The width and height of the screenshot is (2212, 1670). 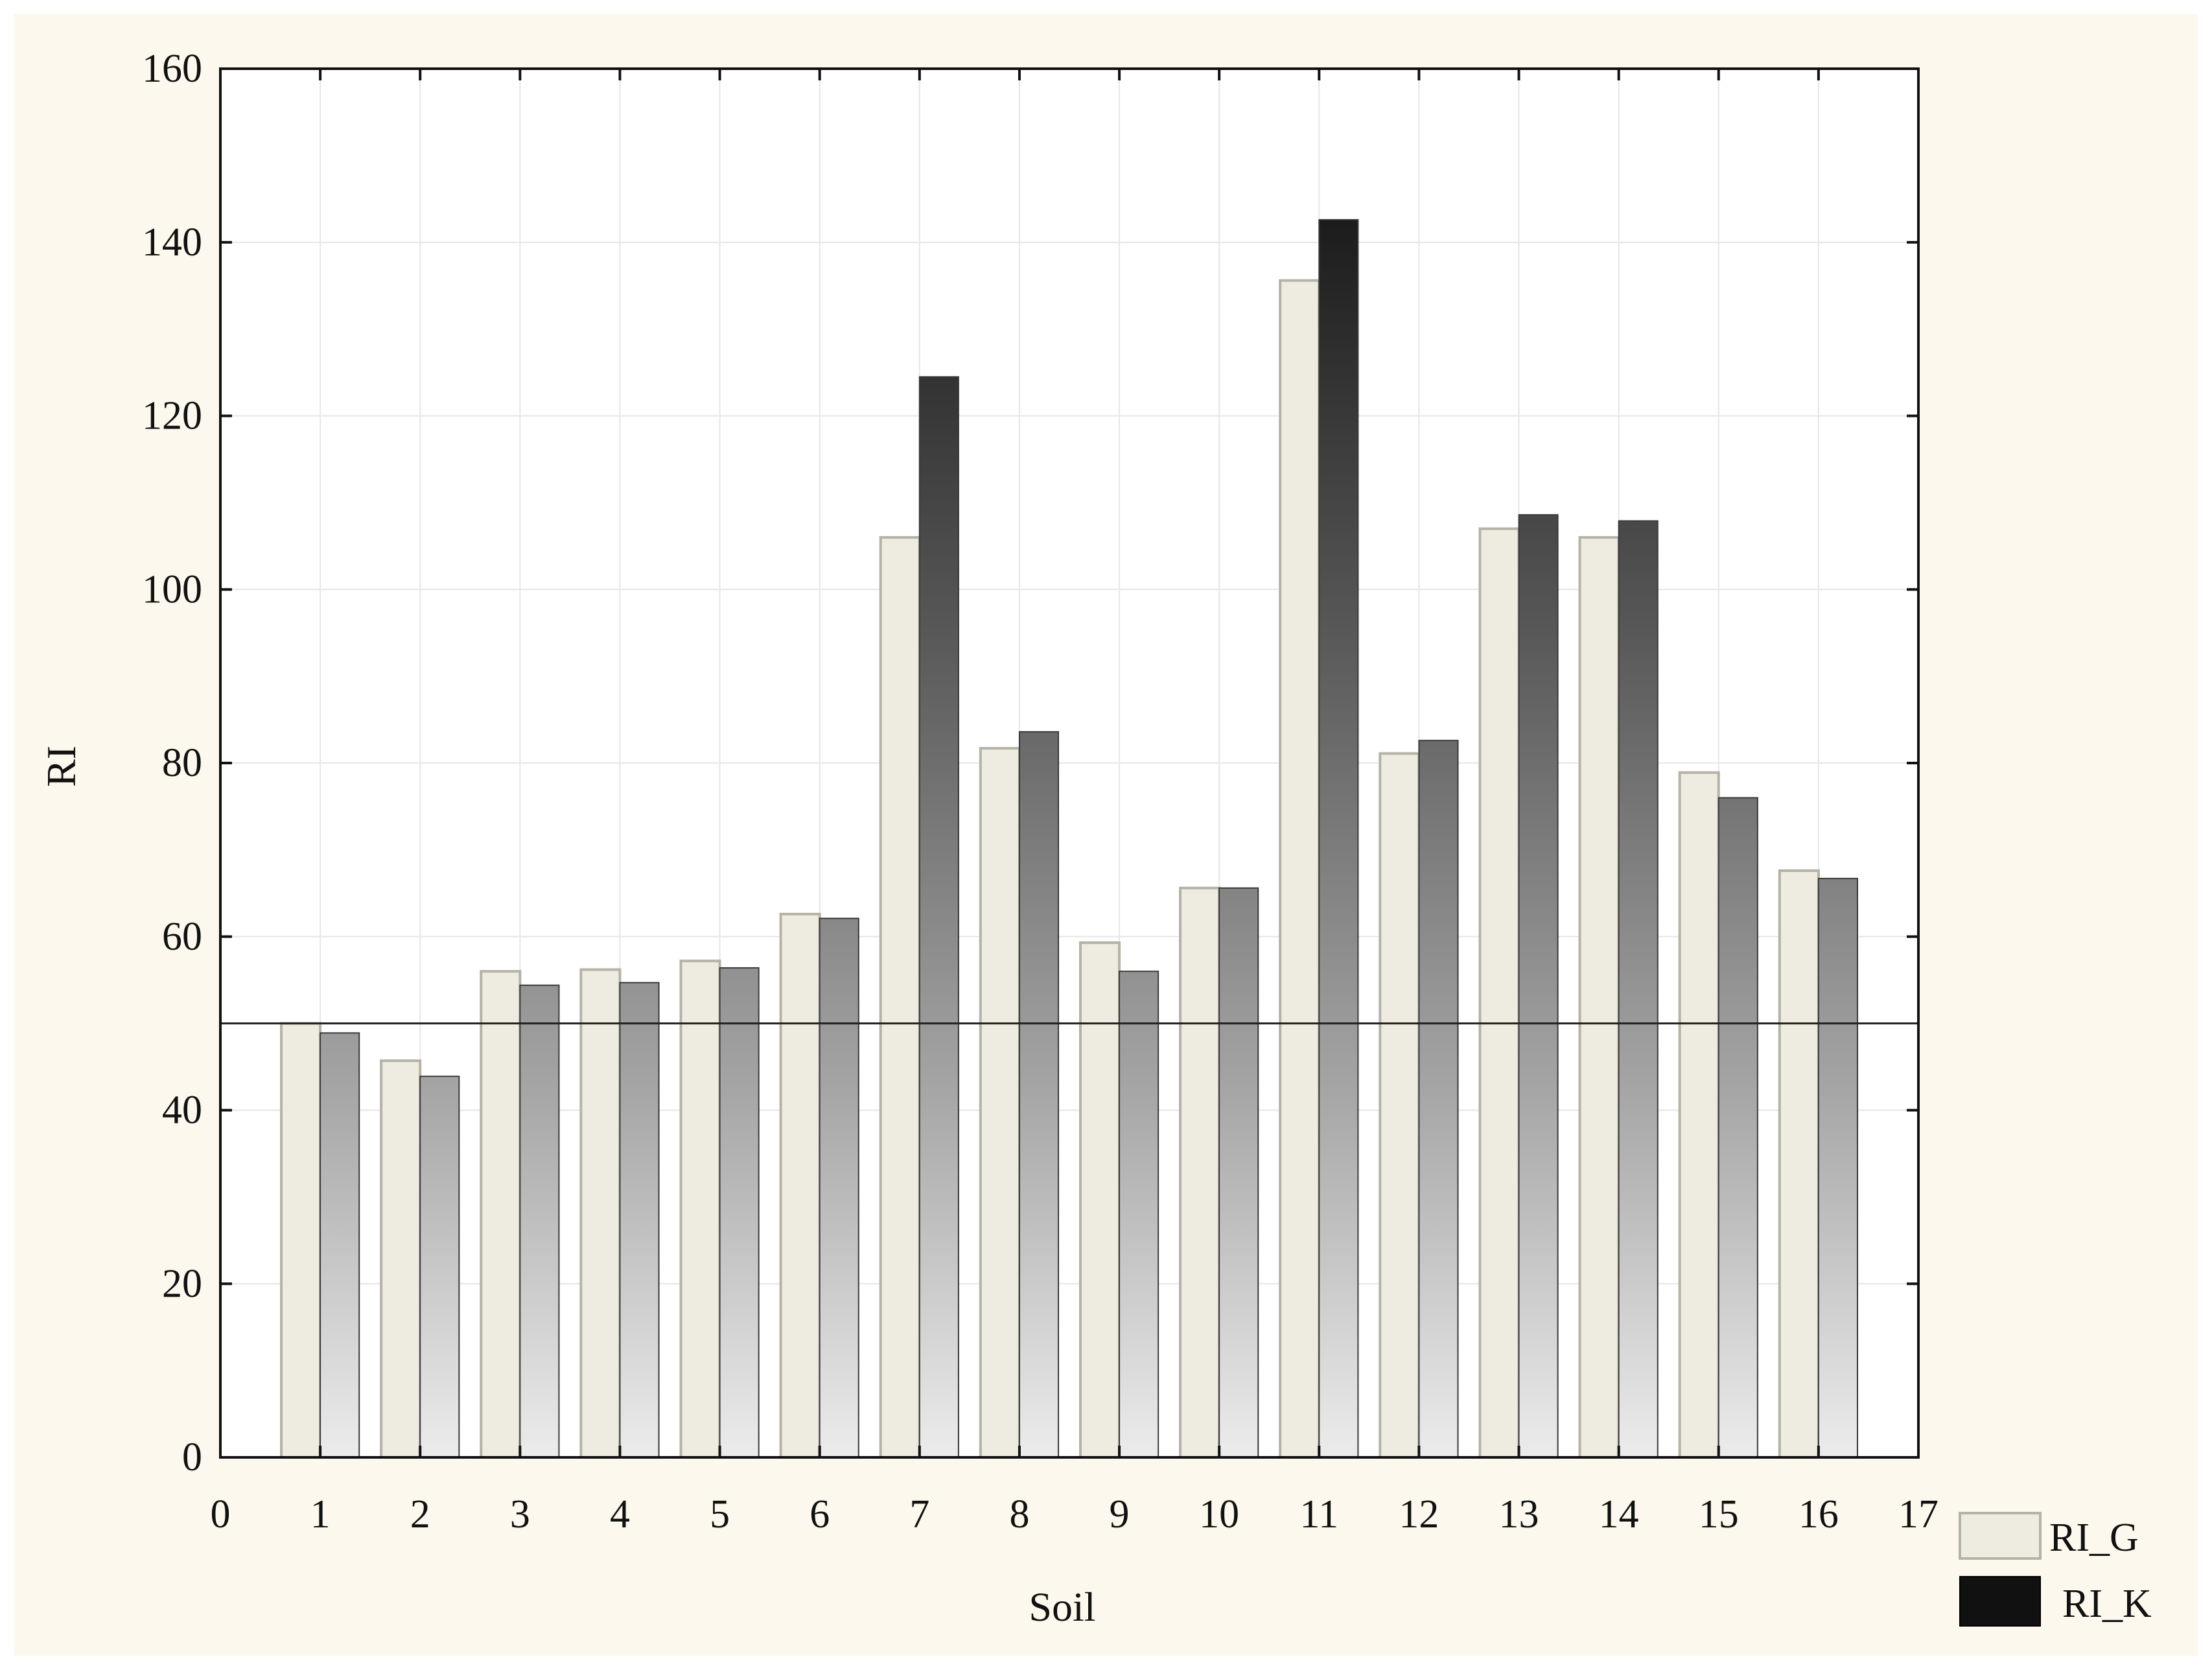 What do you see at coordinates (1019, 1514) in the screenshot?
I see `x-tick-label: 8` at bounding box center [1019, 1514].